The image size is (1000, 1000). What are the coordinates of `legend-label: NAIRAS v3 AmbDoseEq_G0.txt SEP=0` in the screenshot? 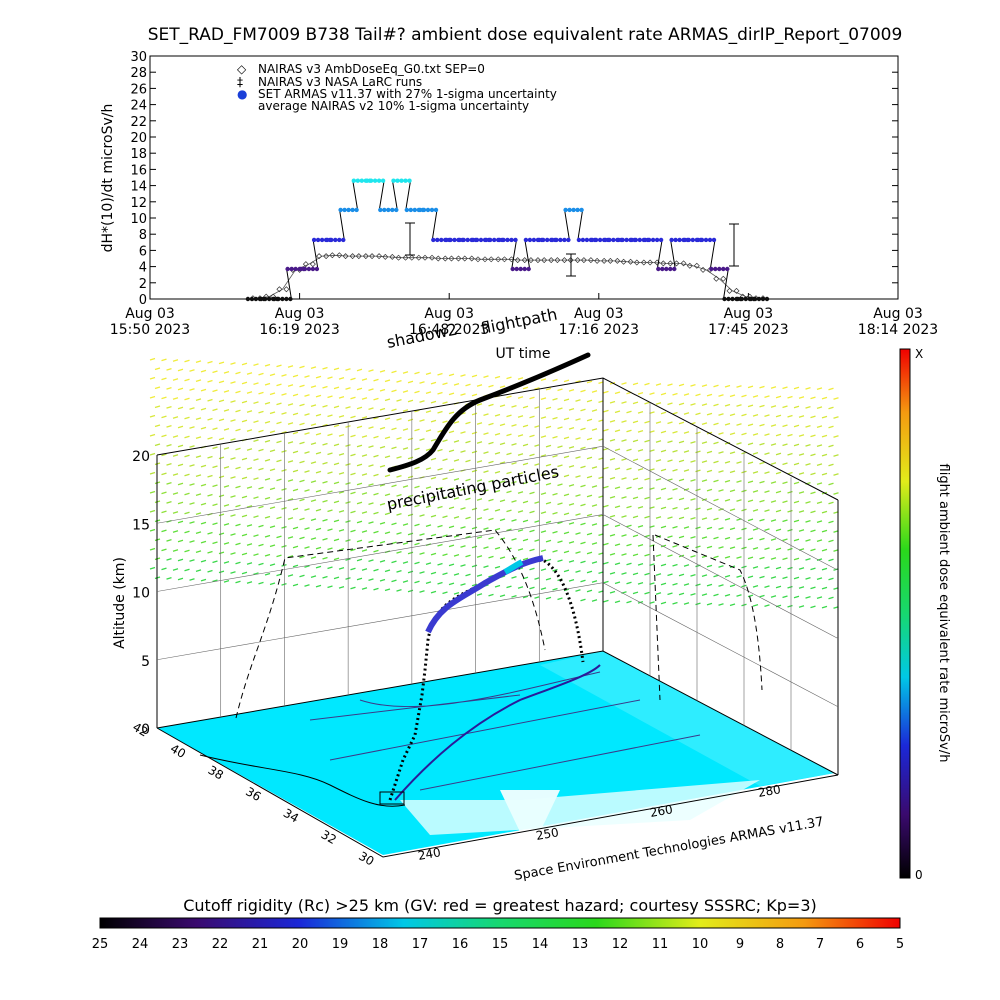 It's located at (371, 69).